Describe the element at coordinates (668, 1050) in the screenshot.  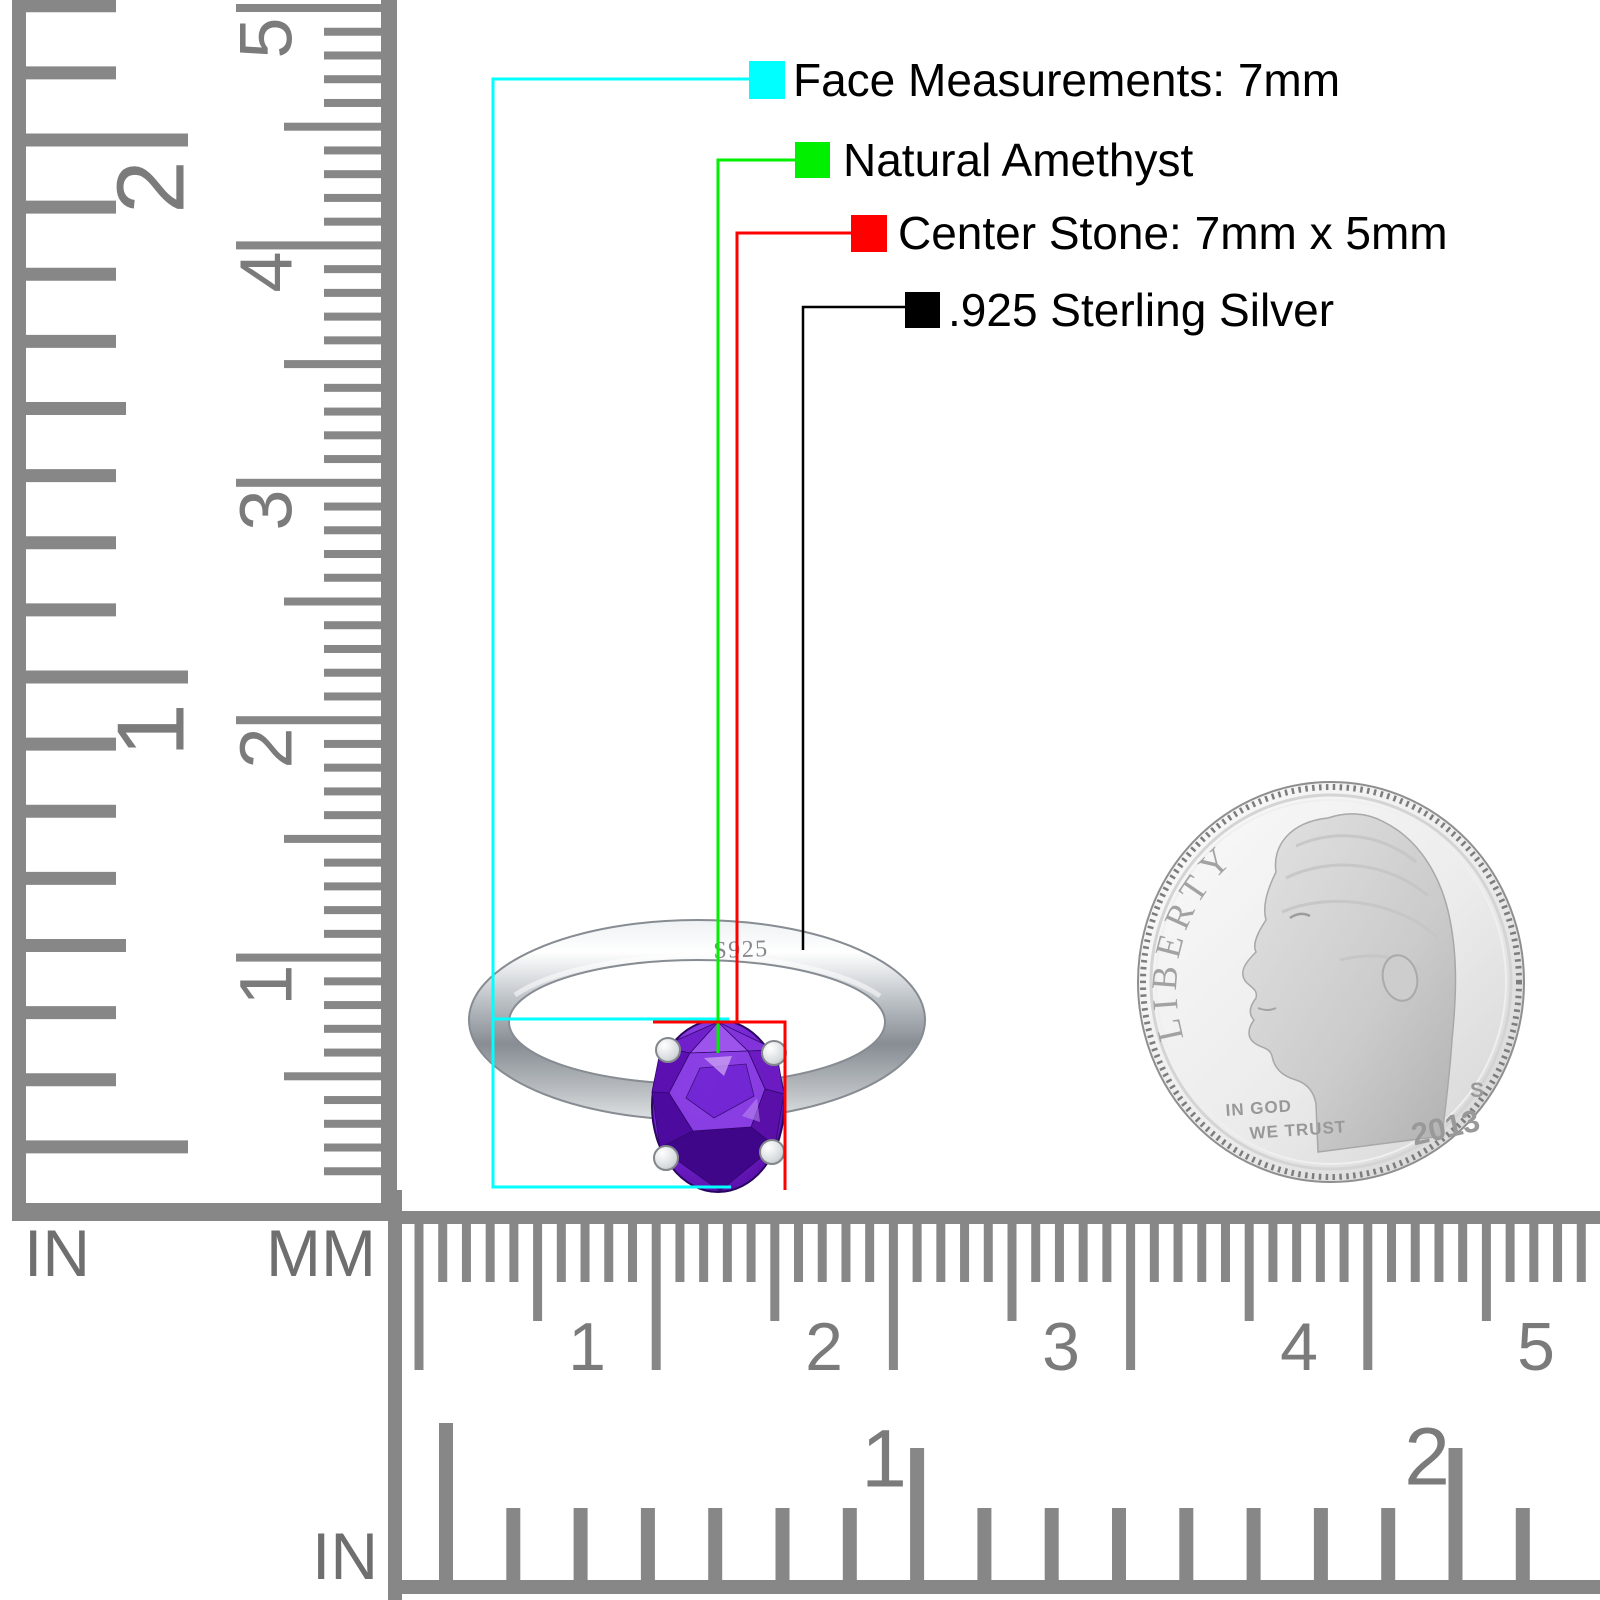
I see `prong` at that location.